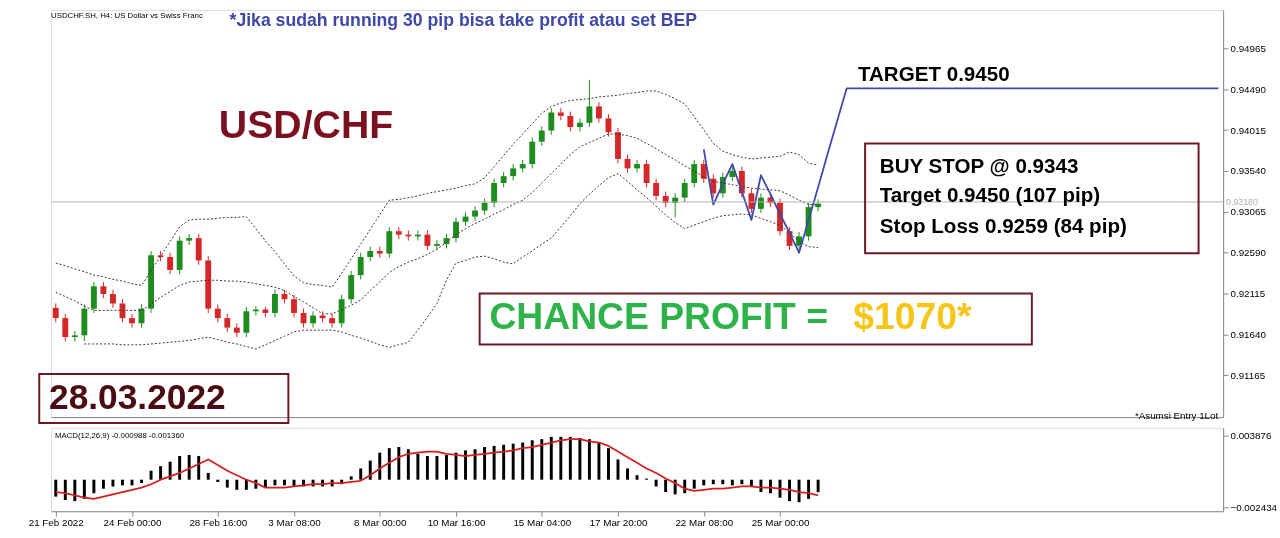 The height and width of the screenshot is (538, 1280). What do you see at coordinates (704, 523) in the screenshot?
I see `x-tick-label: 22 Mar 08:00` at bounding box center [704, 523].